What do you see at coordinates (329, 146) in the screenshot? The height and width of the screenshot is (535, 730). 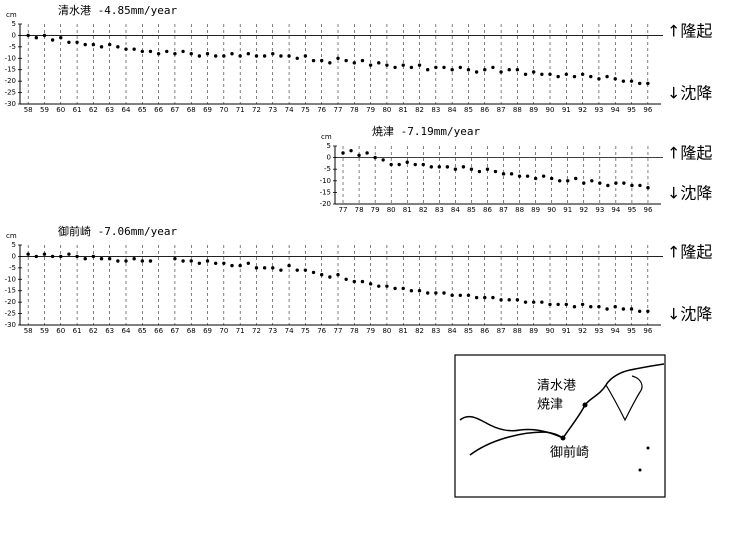 I see `y-tick-label: 5` at bounding box center [329, 146].